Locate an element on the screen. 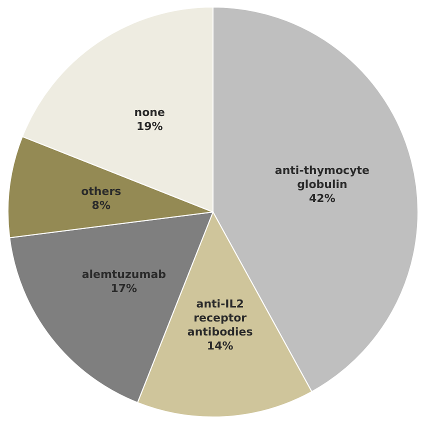 This screenshot has width=427, height=421. slice-label: anti-thymocyte globulin is located at coordinates (322, 176).